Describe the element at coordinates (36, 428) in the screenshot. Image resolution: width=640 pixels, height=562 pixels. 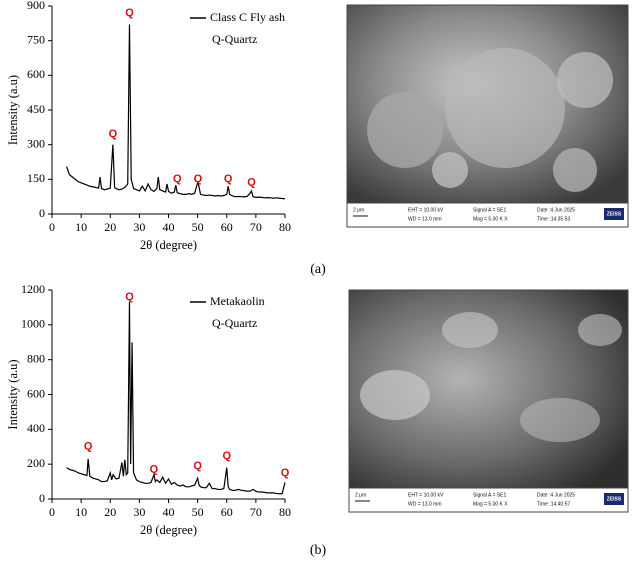
I see `y-tick-label: 400` at that location.